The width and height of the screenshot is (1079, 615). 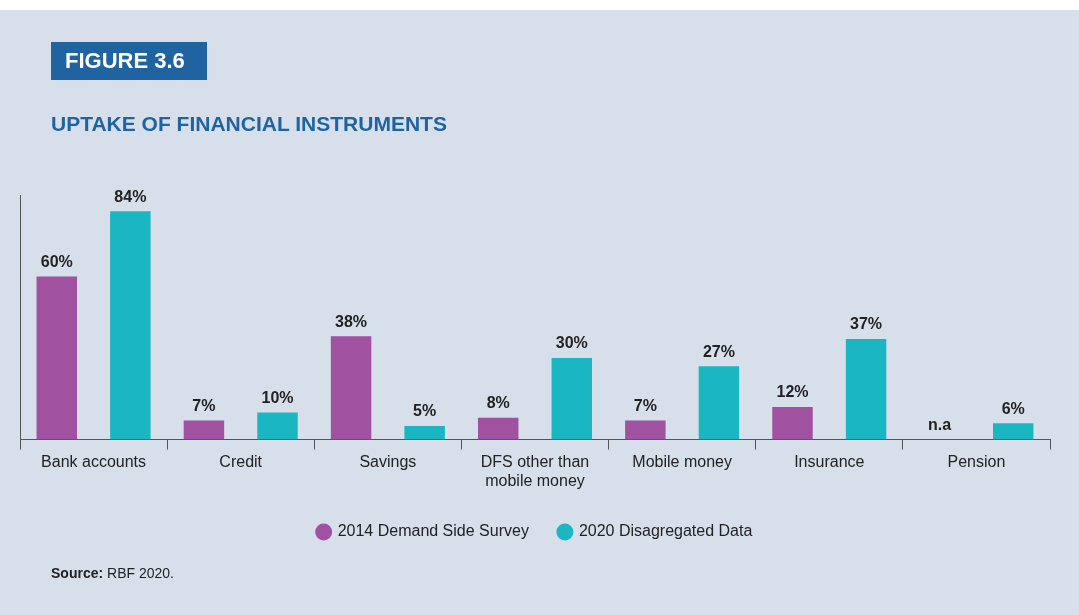 I want to click on chart-subtitle: UPTAKE OF FINANCIAL INSTRUMENTS, so click(x=249, y=124).